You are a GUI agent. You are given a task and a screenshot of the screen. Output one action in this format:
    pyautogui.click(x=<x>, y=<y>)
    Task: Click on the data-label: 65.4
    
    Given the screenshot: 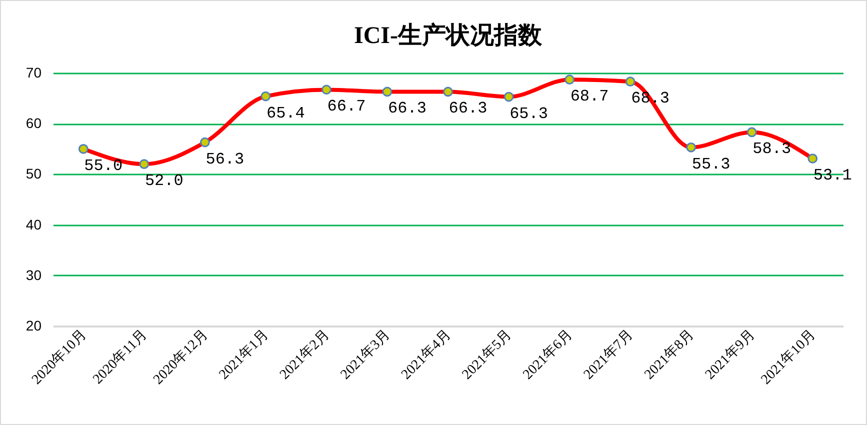 What is the action you would take?
    pyautogui.click(x=285, y=113)
    